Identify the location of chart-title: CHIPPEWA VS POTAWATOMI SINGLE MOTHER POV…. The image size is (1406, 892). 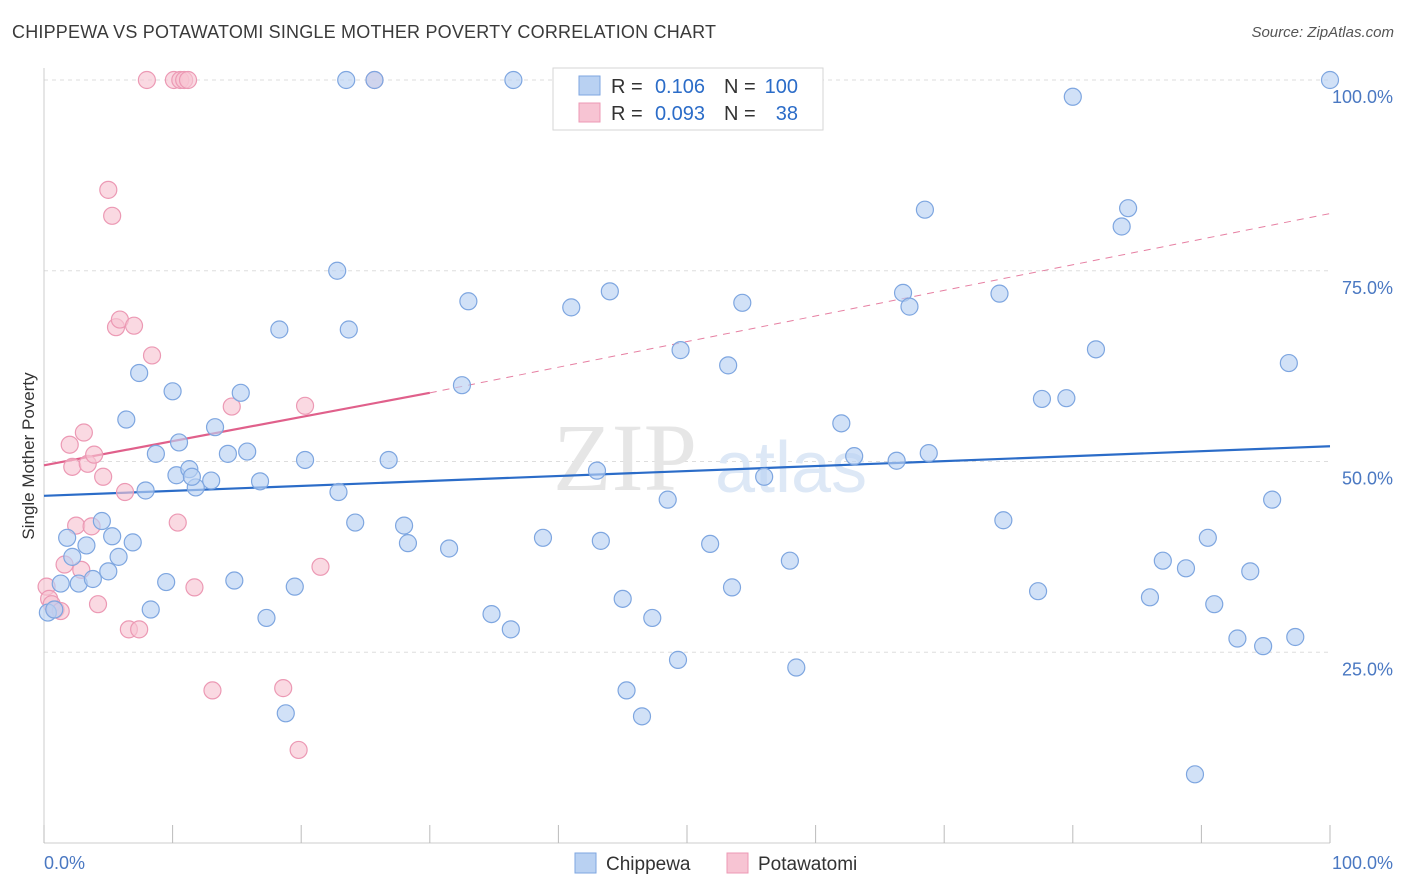
(364, 32).